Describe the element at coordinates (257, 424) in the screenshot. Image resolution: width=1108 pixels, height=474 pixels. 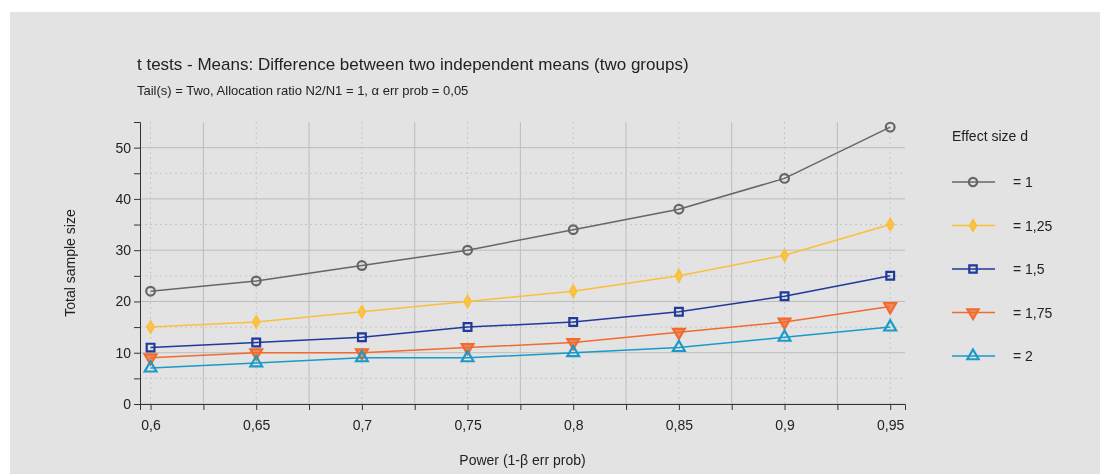
I see `x-tick-label: 0,65` at that location.